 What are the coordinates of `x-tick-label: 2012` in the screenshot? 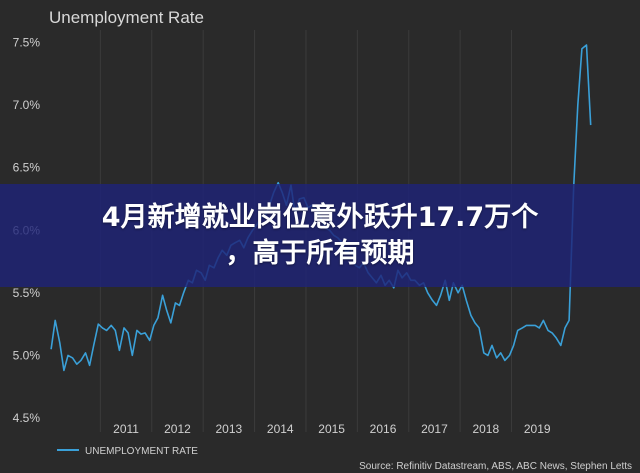 It's located at (177, 429).